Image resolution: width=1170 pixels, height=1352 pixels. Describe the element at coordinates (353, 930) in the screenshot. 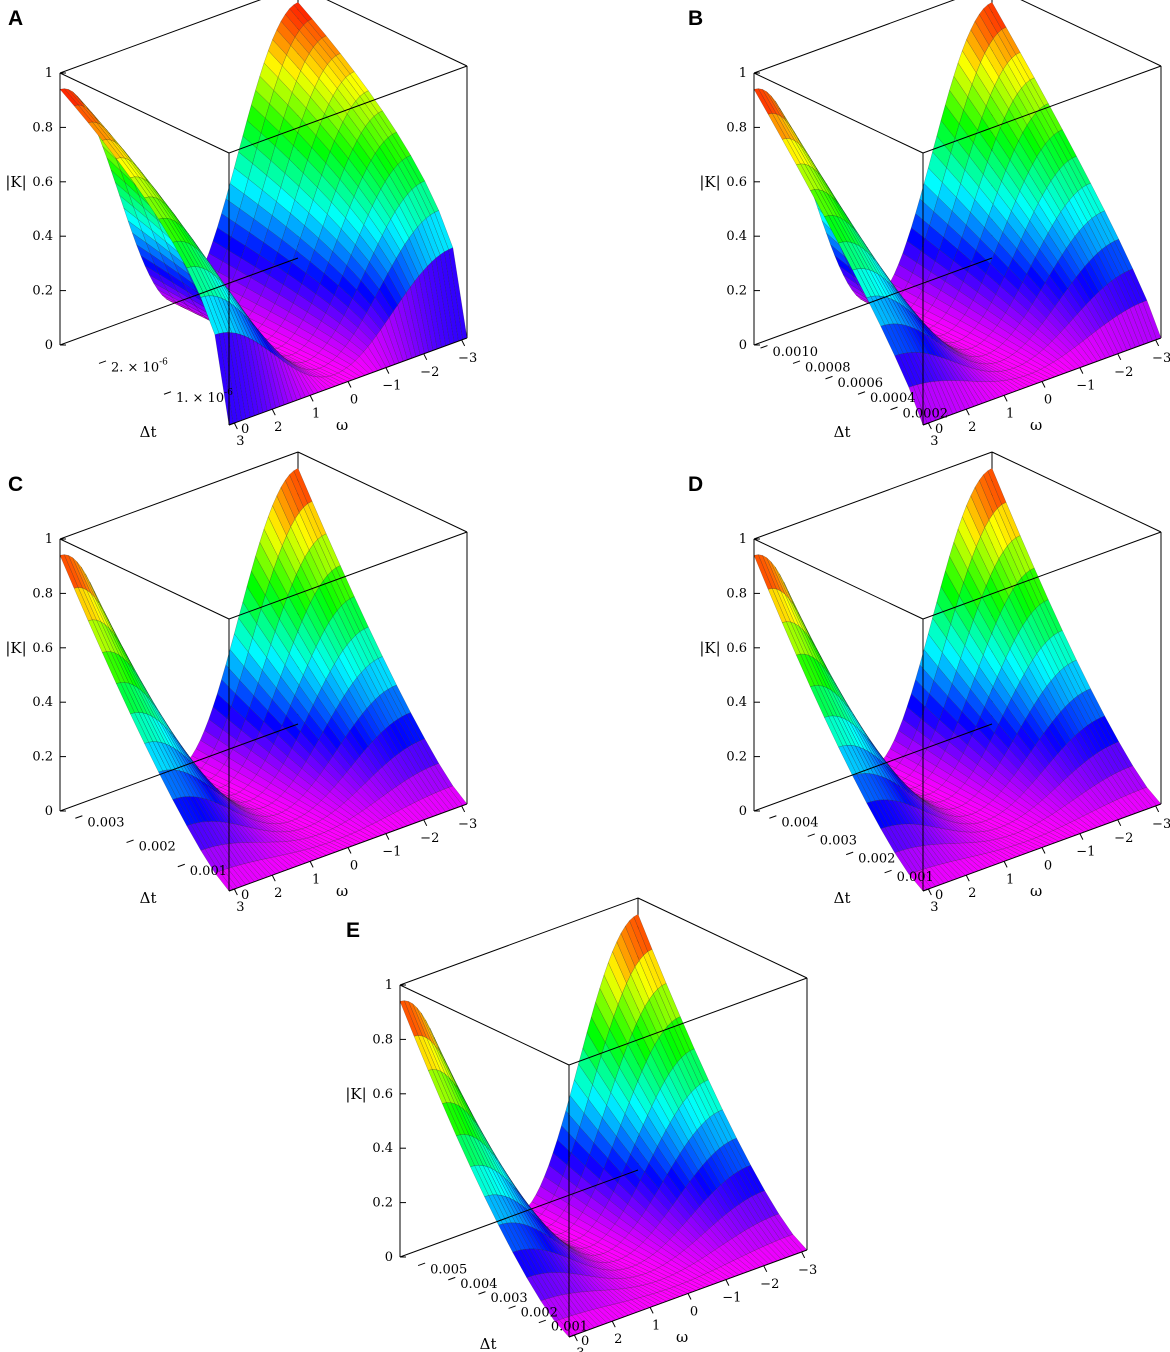

I see `panel-label: E` at that location.